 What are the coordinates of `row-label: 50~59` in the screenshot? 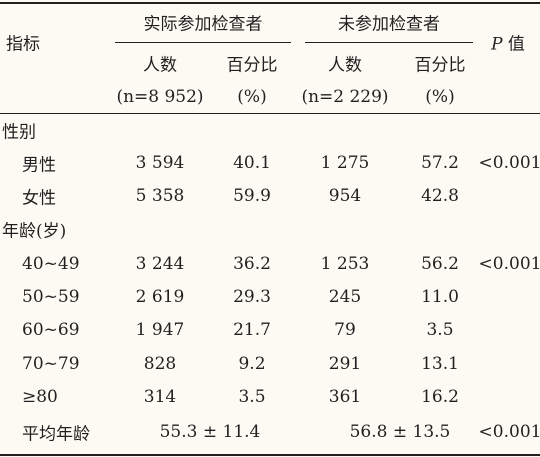 It's located at (51, 297).